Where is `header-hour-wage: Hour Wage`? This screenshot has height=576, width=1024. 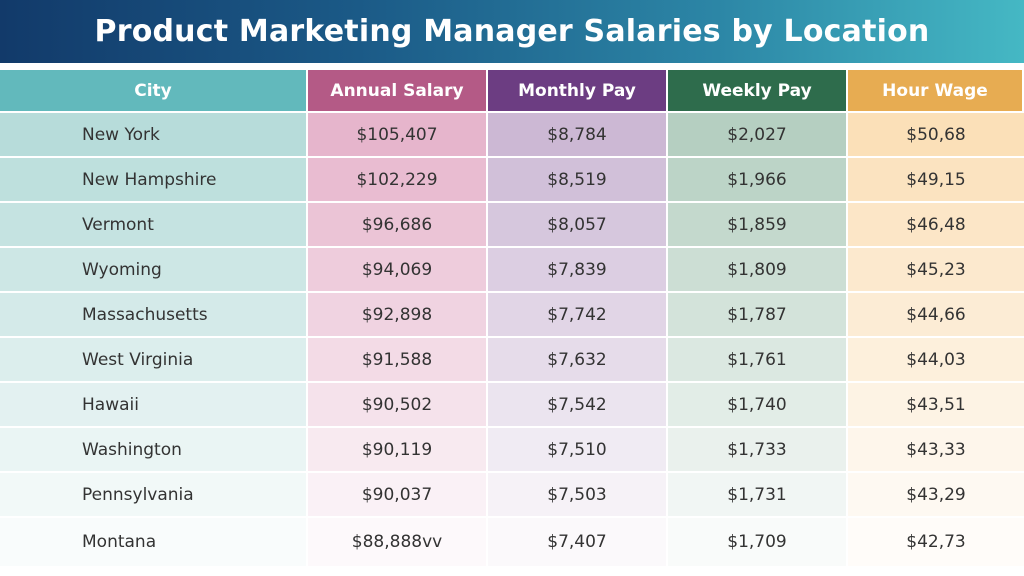 header-hour-wage: Hour Wage is located at coordinates (936, 91).